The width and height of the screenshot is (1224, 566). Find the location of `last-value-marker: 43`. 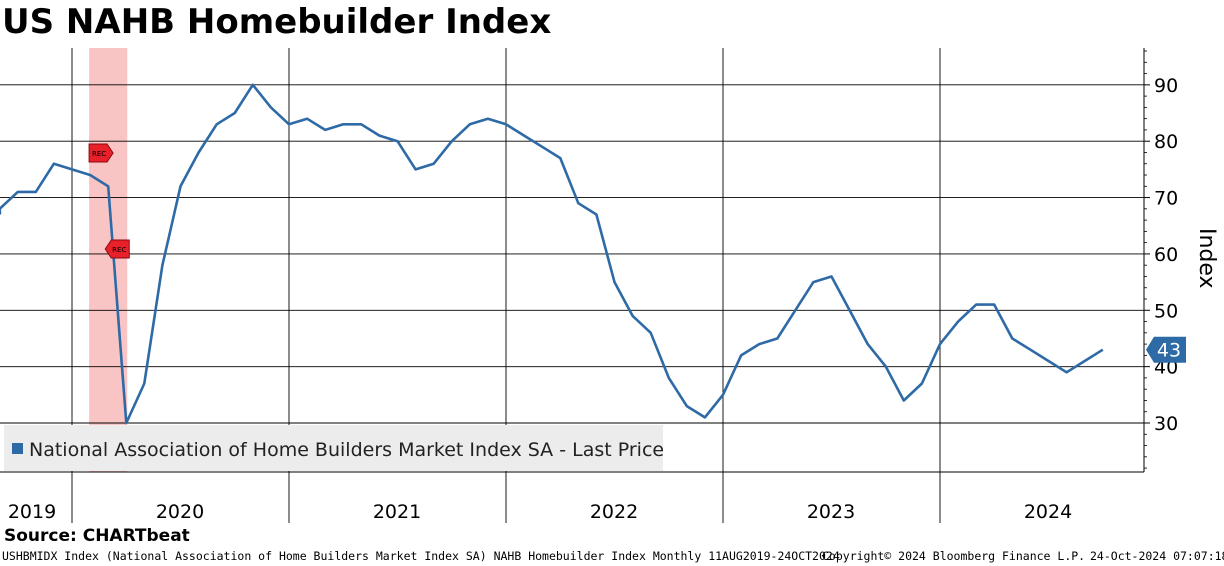

last-value-marker: 43 is located at coordinates (1166, 349).